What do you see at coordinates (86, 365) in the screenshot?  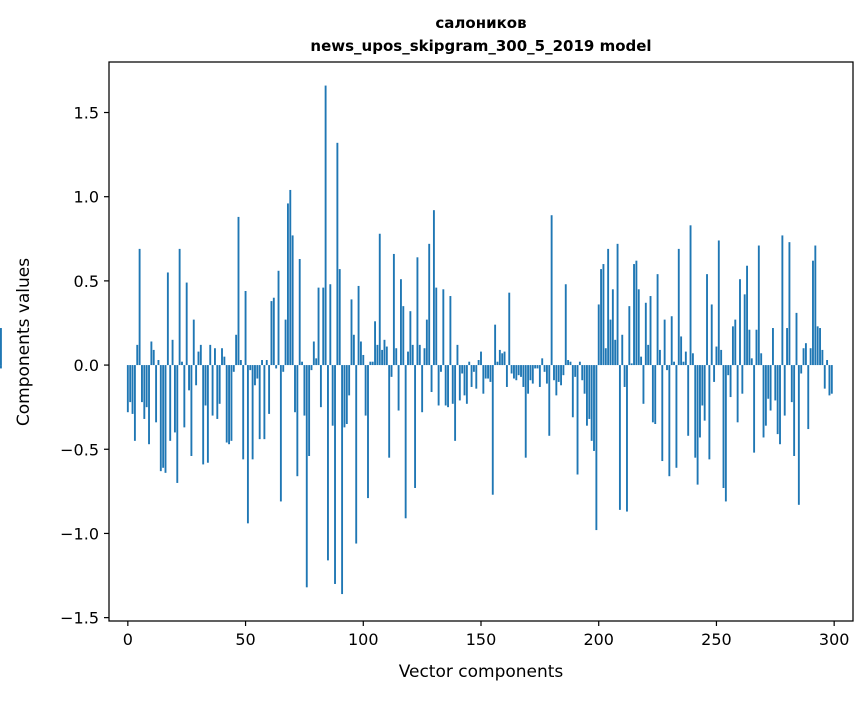 I see `y-tick-label: 0.0` at bounding box center [86, 365].